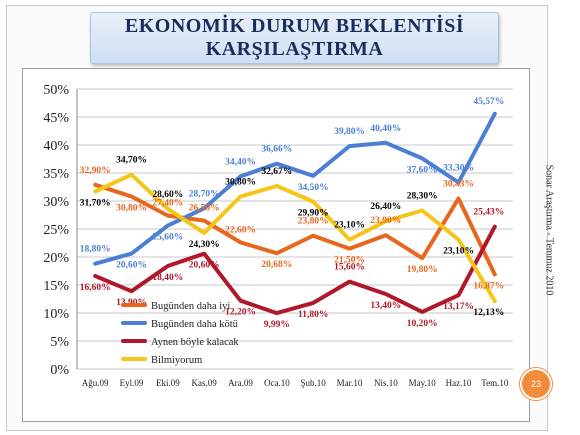  What do you see at coordinates (277, 325) in the screenshot?
I see `data-label: 9,99%` at bounding box center [277, 325].